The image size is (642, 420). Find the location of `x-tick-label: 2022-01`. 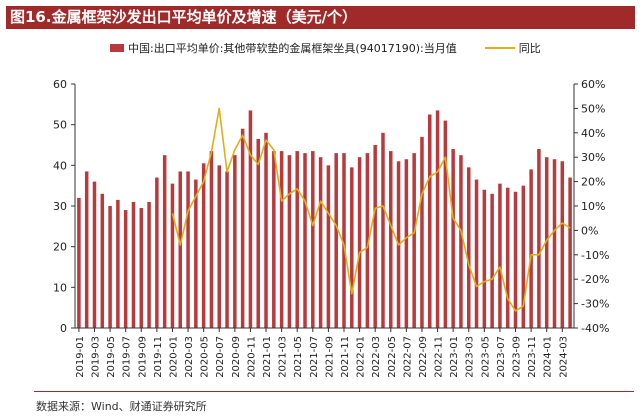

x-tick-label: 2022-01 is located at coordinates (361, 357).